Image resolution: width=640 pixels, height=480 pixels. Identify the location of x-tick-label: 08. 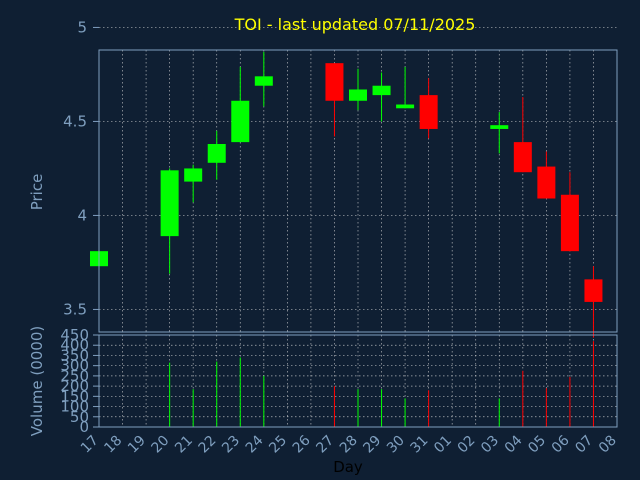
(608, 445).